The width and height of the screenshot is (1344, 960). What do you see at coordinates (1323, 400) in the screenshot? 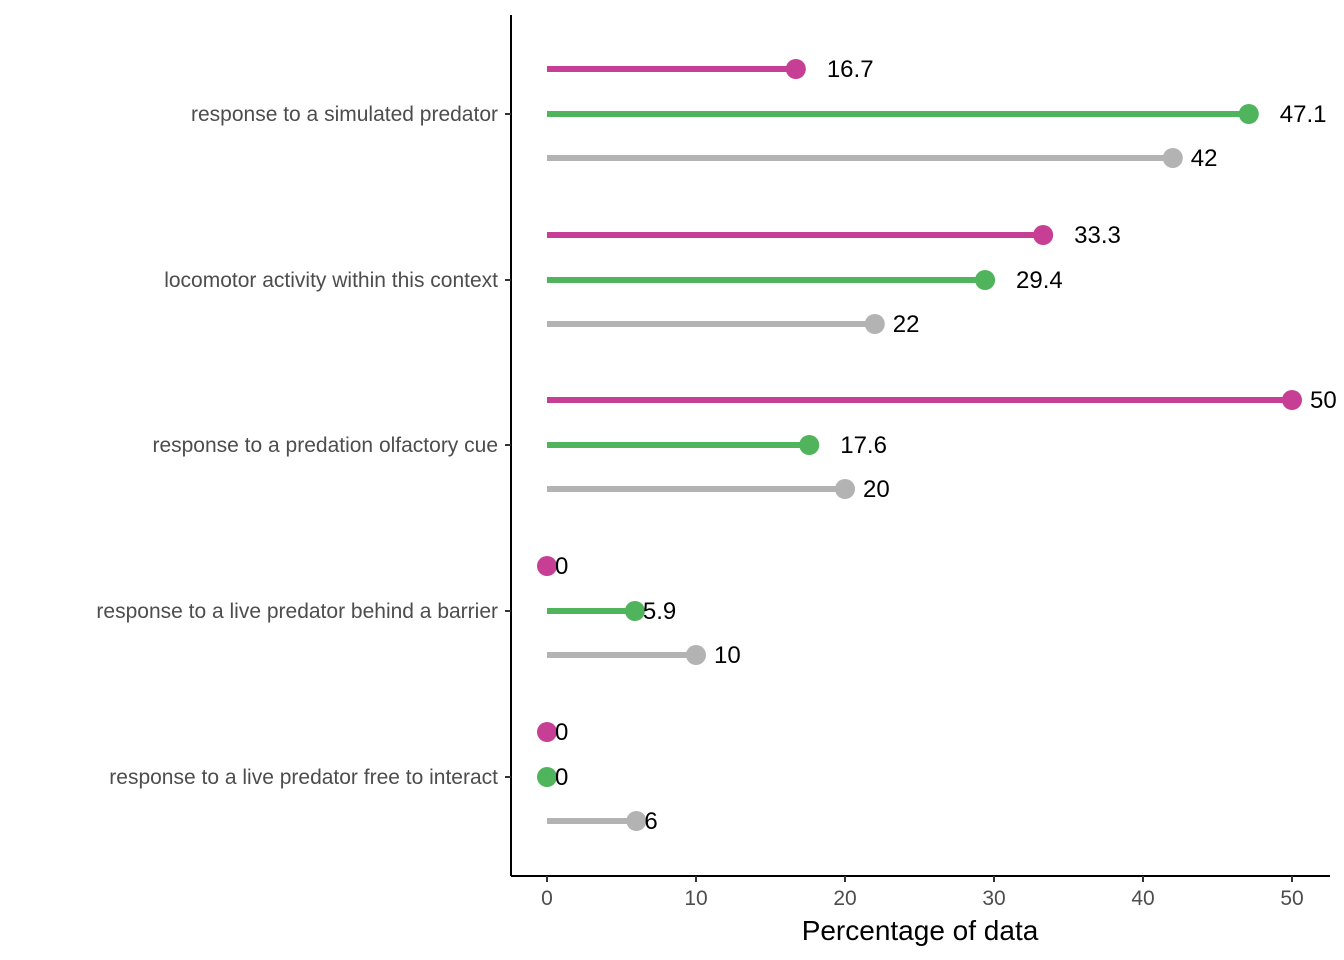
I see `data-label: 50` at bounding box center [1323, 400].